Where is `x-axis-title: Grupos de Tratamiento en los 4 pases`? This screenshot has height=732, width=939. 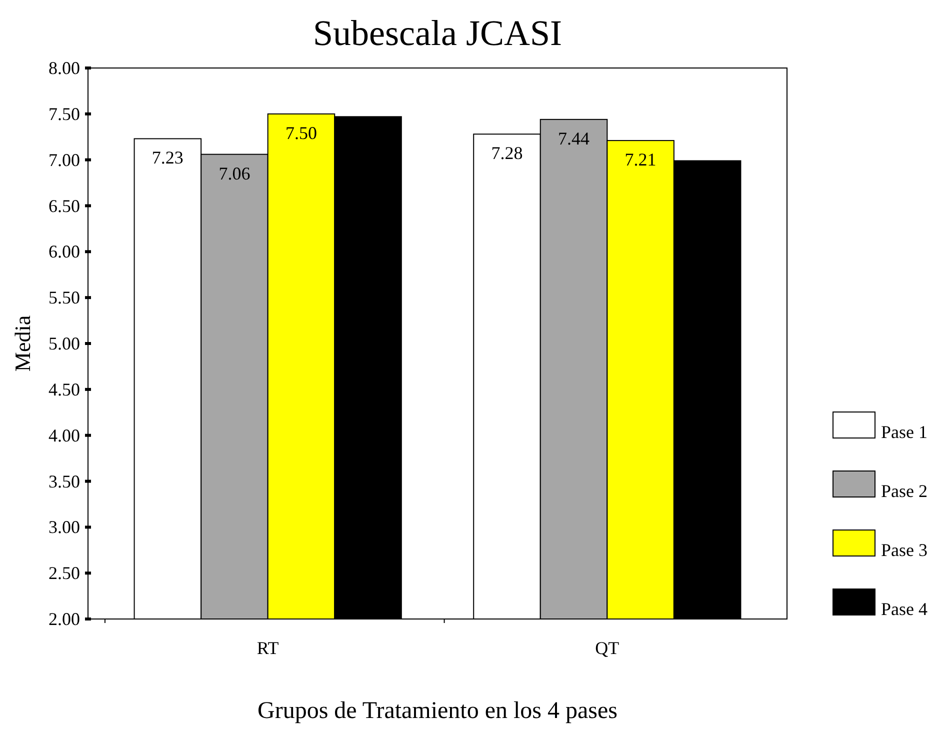 x-axis-title: Grupos de Tratamiento en los 4 pases is located at coordinates (438, 711).